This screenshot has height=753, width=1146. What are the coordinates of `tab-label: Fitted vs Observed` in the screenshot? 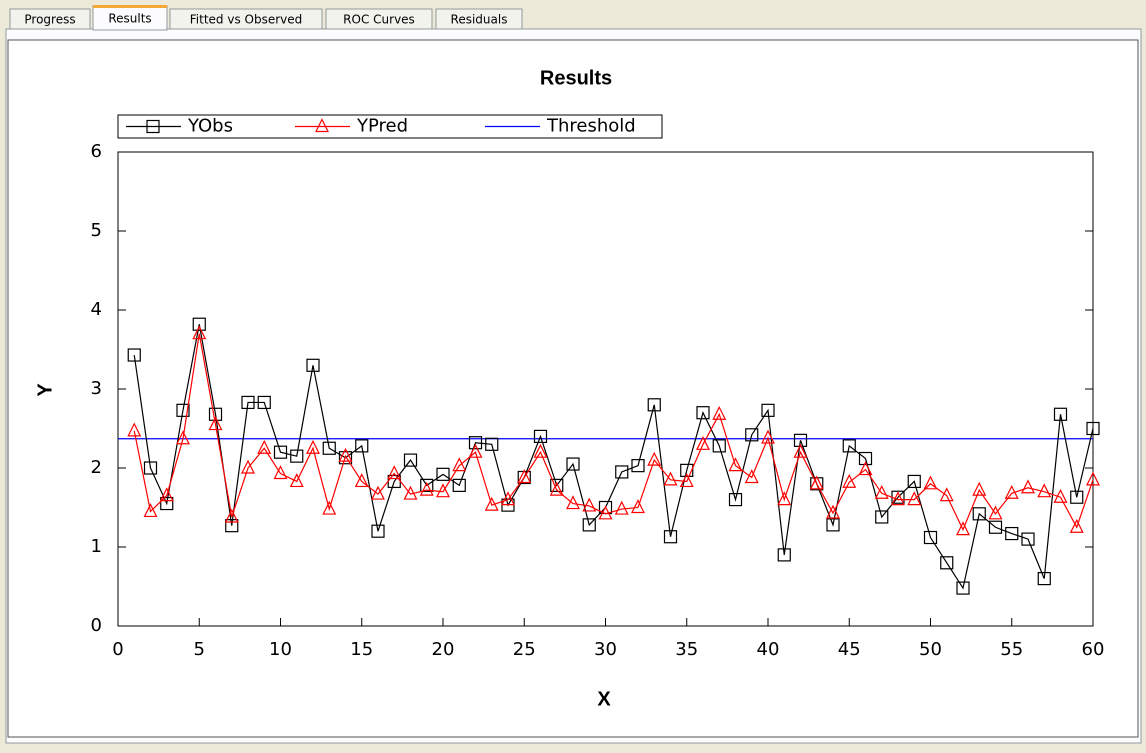 It's located at (246, 20).